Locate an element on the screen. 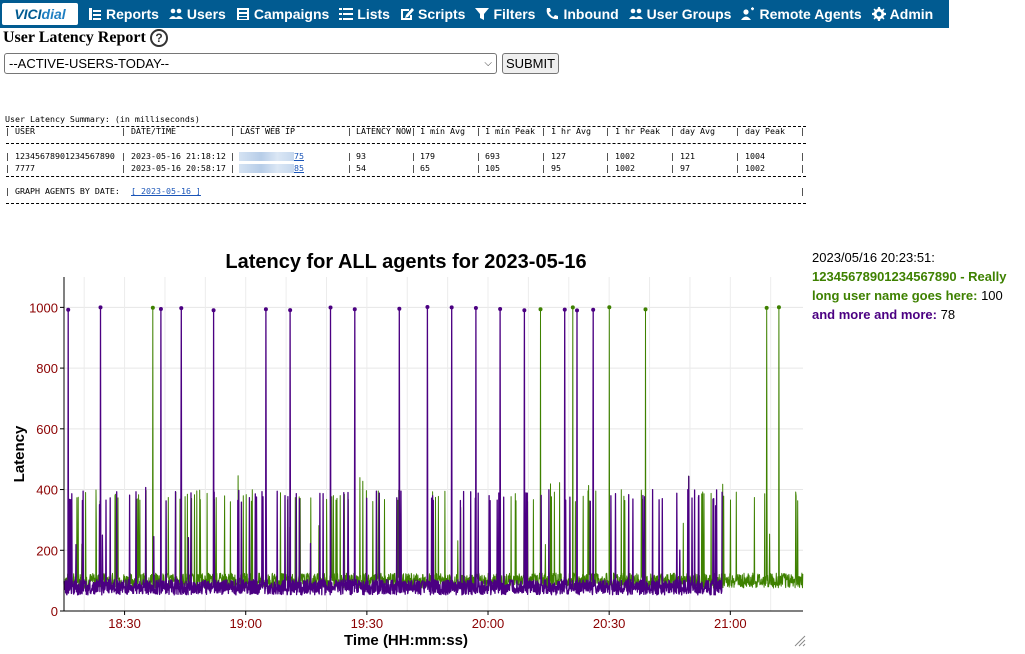 The image size is (1025, 654). submit-button: SUBMIT is located at coordinates (530, 63).